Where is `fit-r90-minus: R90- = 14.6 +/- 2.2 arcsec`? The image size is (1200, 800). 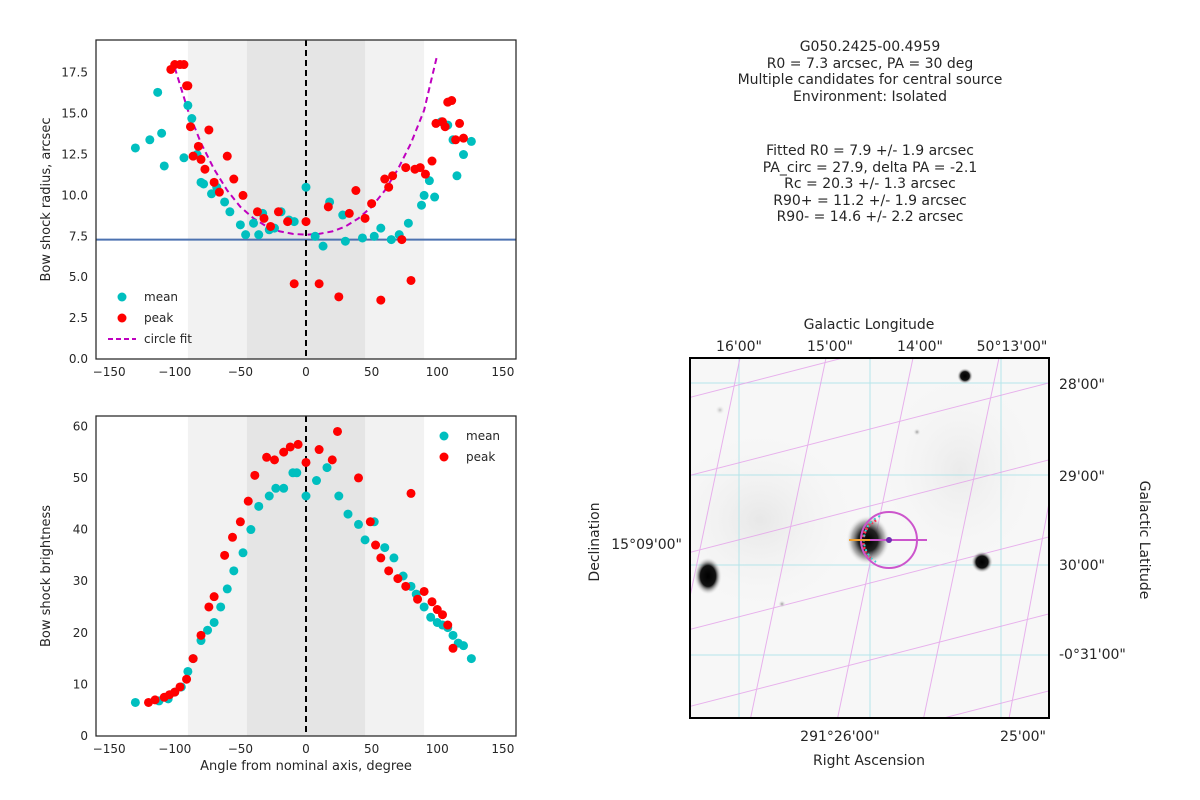 fit-r90-minus: R90- = 14.6 +/- 2.2 arcsec is located at coordinates (870, 217).